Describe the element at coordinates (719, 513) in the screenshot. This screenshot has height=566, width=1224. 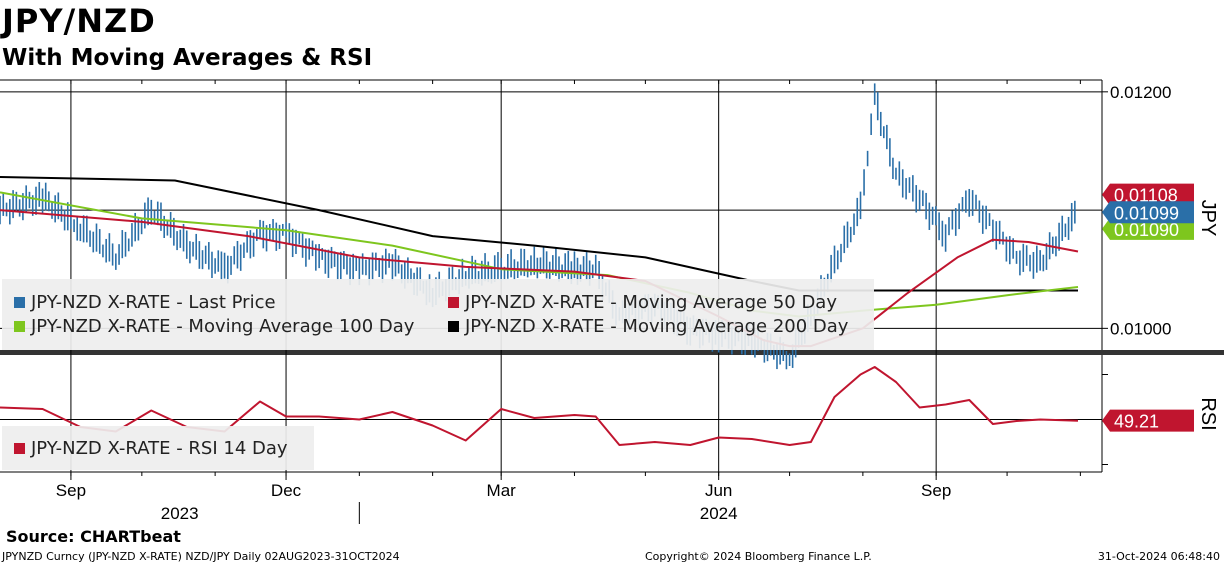
I see `year-label: 2024` at that location.